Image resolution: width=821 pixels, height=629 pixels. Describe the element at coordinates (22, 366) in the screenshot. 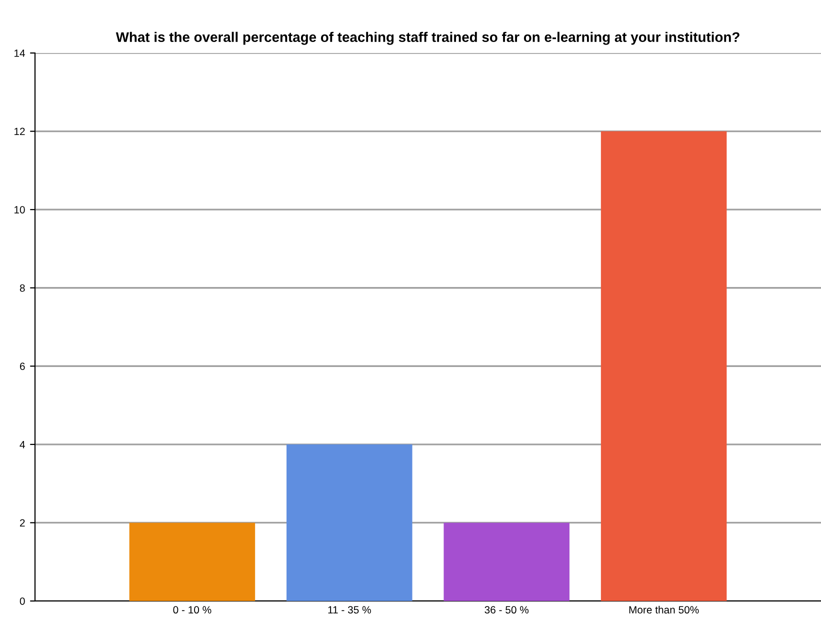

I see `y-tick-label: 6` at that location.